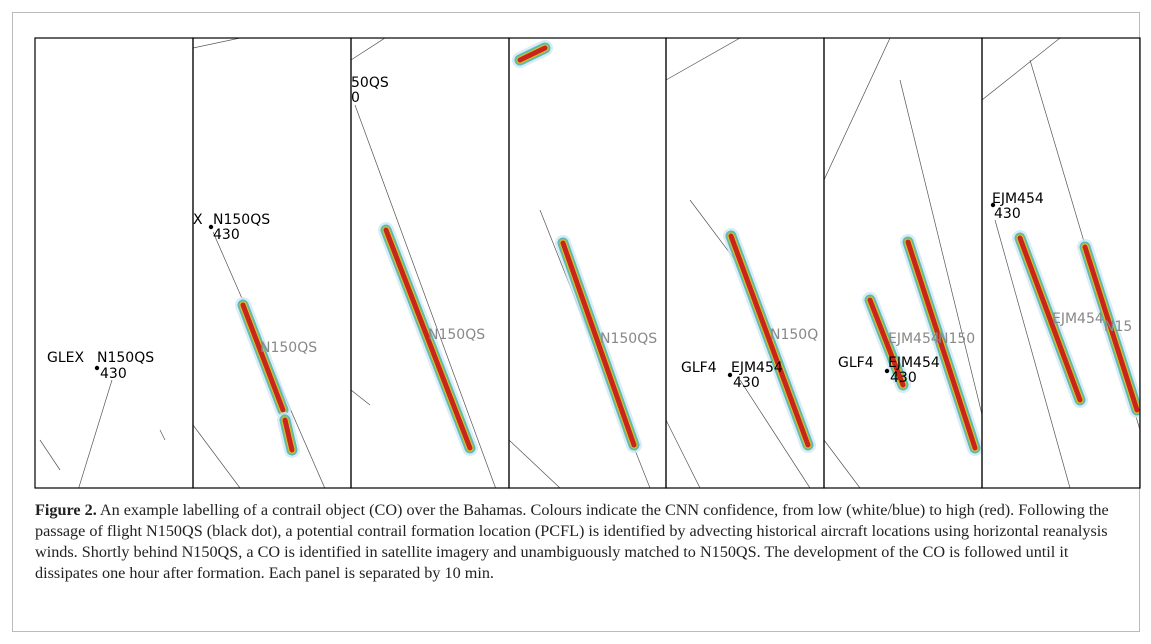  I want to click on panel: N150QS, so click(583, 264).